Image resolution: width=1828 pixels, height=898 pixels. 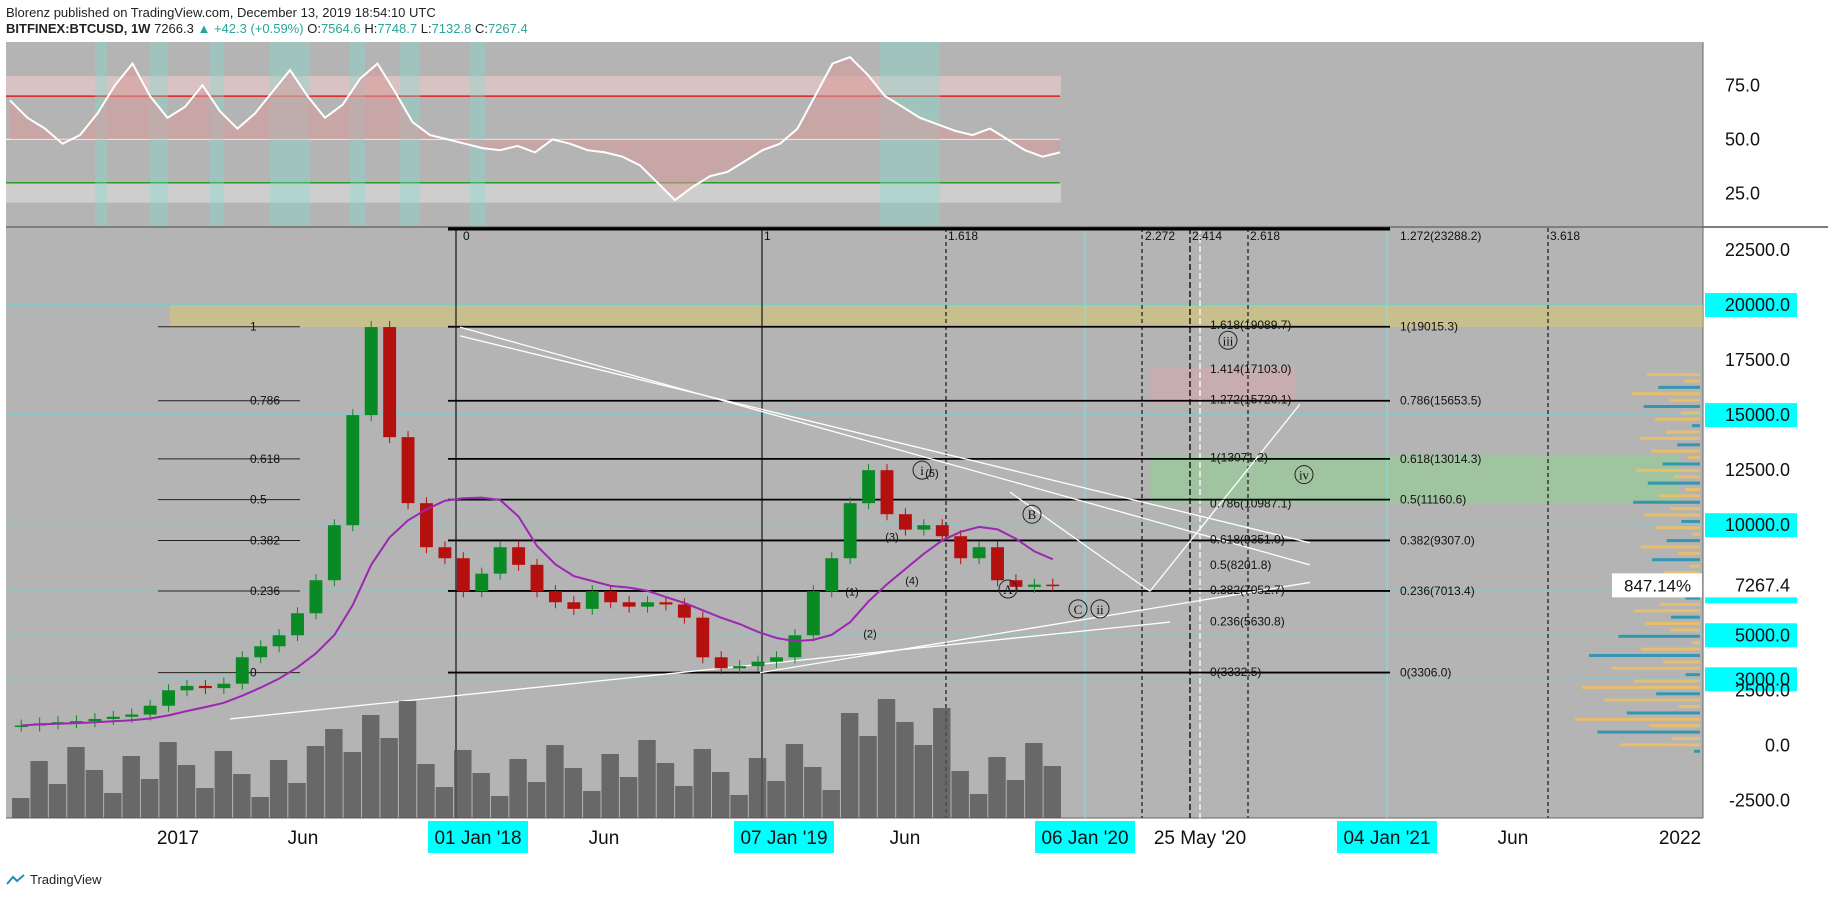 What do you see at coordinates (265, 401) in the screenshot?
I see `fib-left-label: 0.786` at bounding box center [265, 401].